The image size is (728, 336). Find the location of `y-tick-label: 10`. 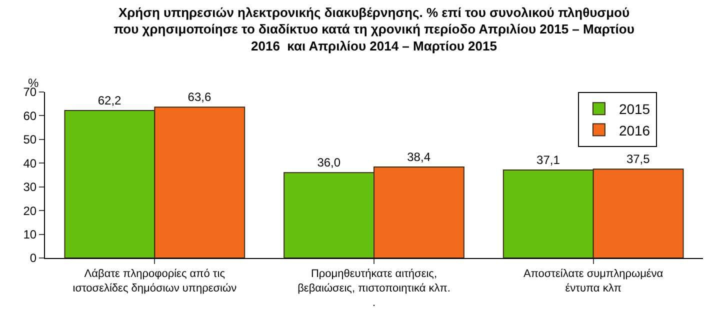

y-tick-label: 10 is located at coordinates (30, 234).